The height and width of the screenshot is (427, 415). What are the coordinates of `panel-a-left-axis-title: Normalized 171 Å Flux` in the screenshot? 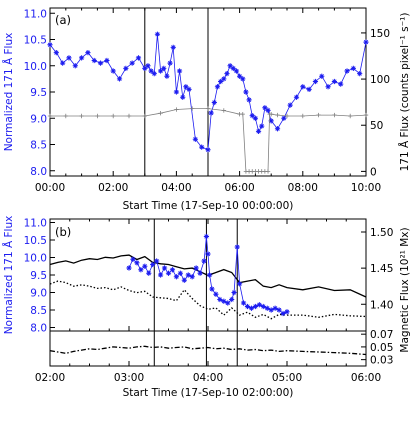 It's located at (8, 92).